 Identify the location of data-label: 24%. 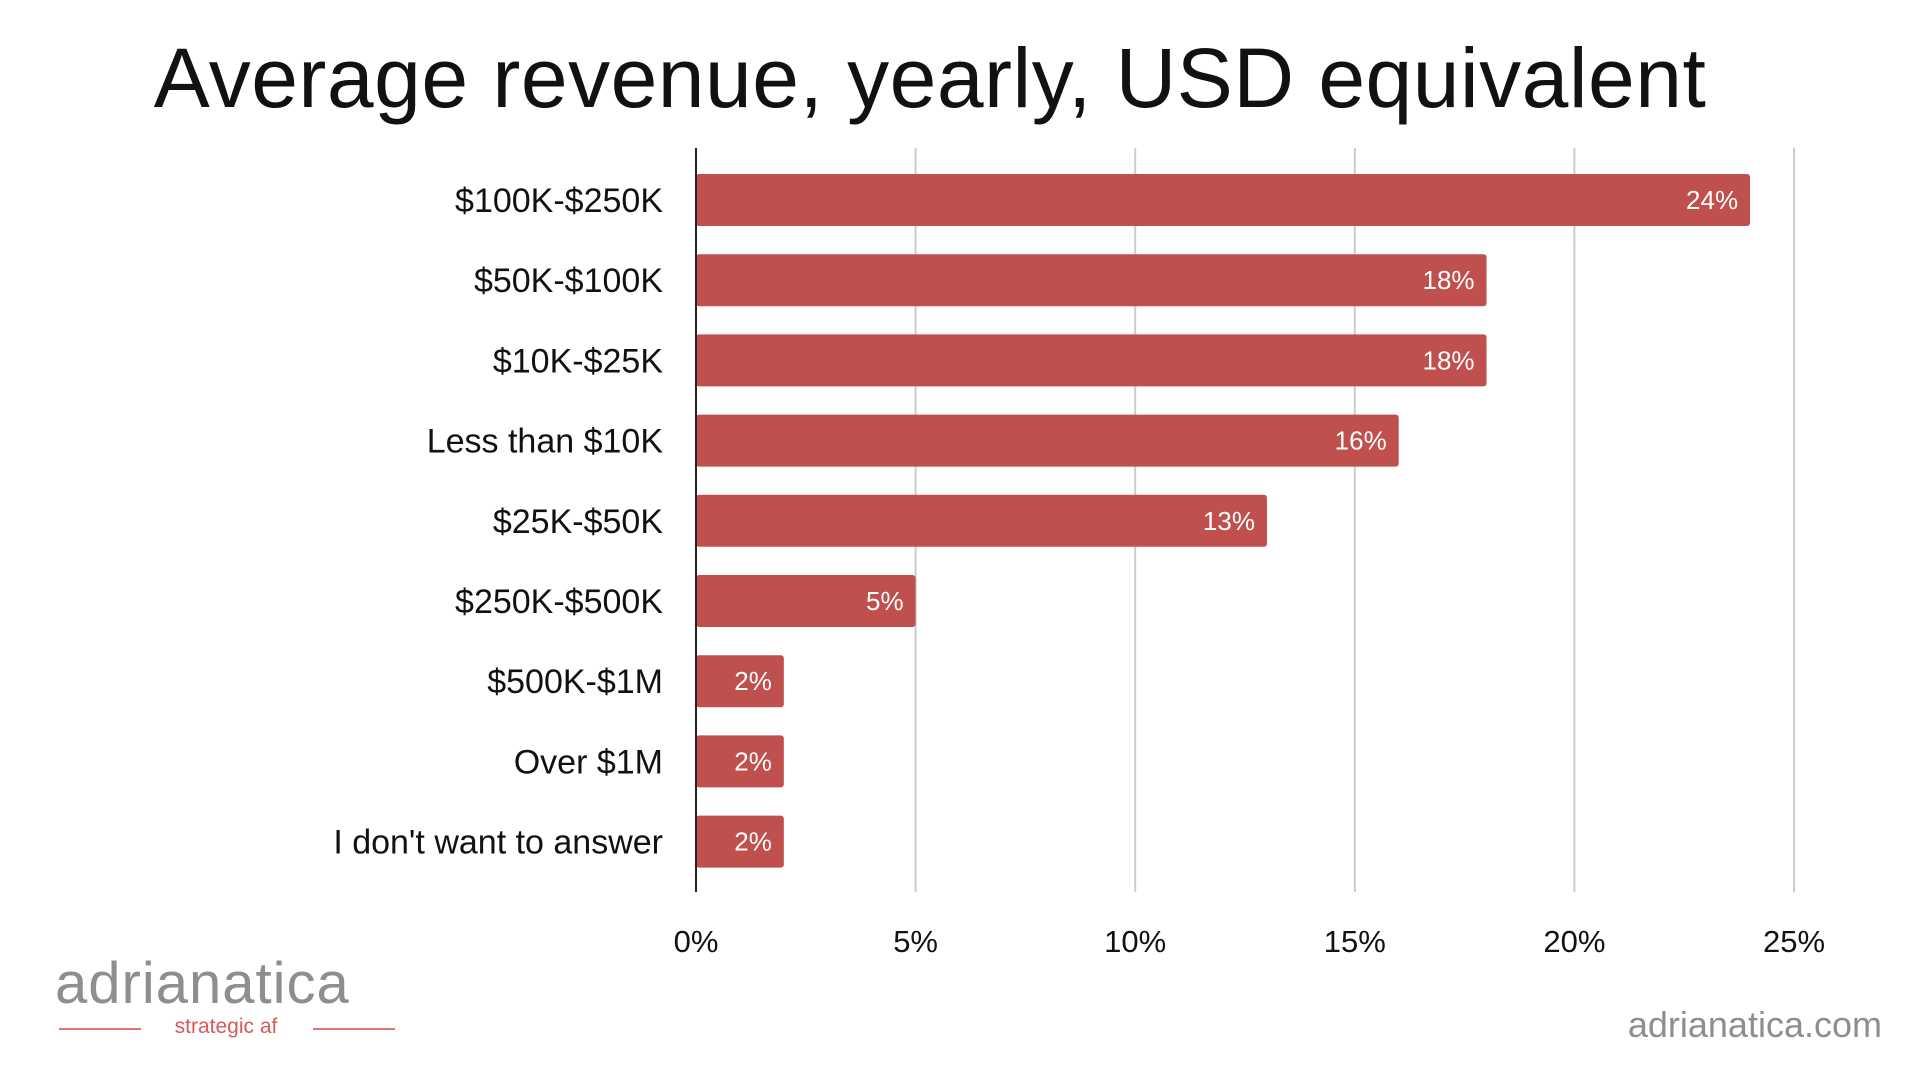
(1712, 200).